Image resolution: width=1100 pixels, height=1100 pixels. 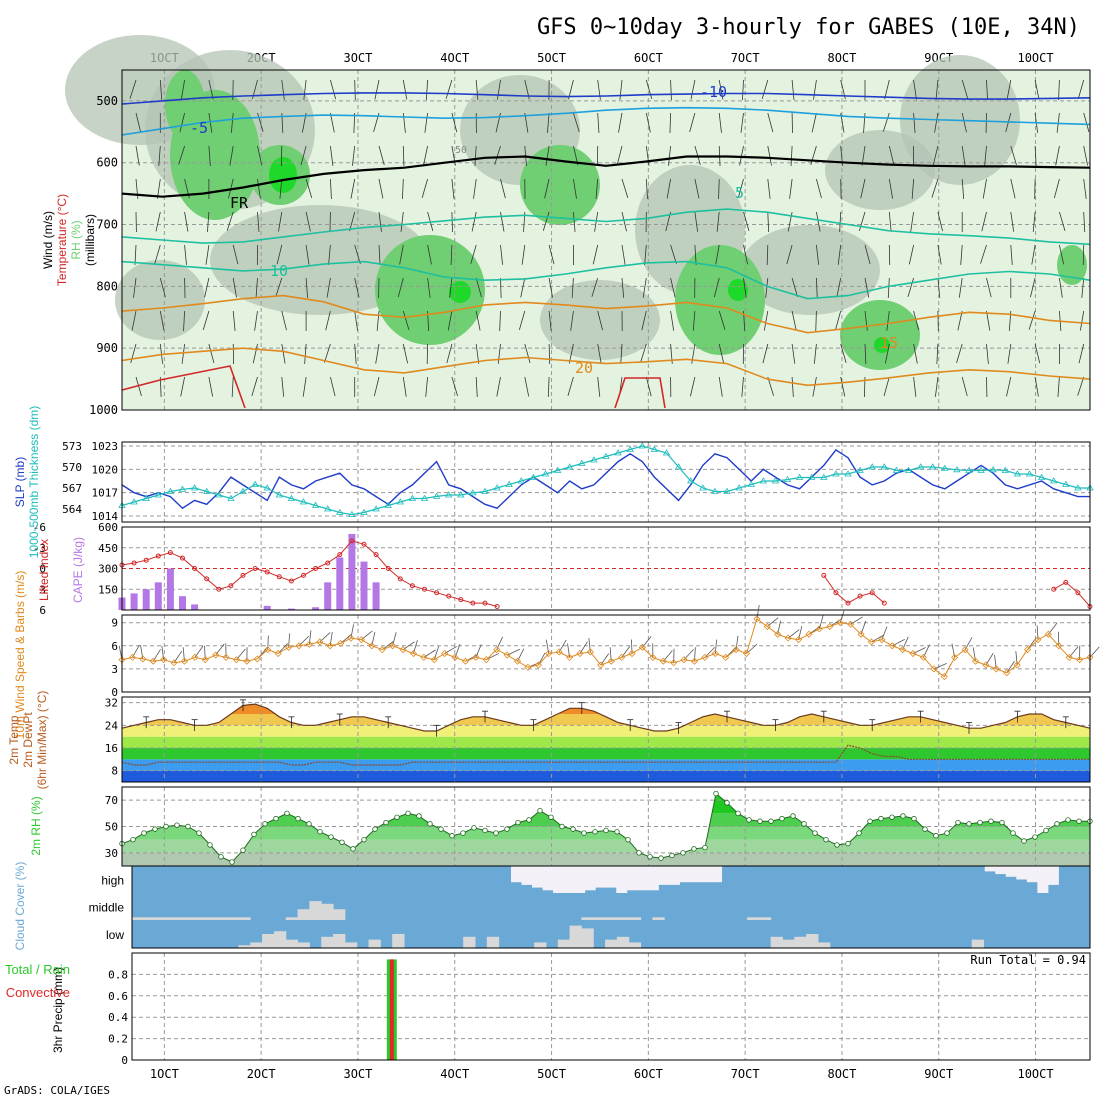 What do you see at coordinates (114, 623) in the screenshot?
I see `wind-tick: 9` at bounding box center [114, 623].